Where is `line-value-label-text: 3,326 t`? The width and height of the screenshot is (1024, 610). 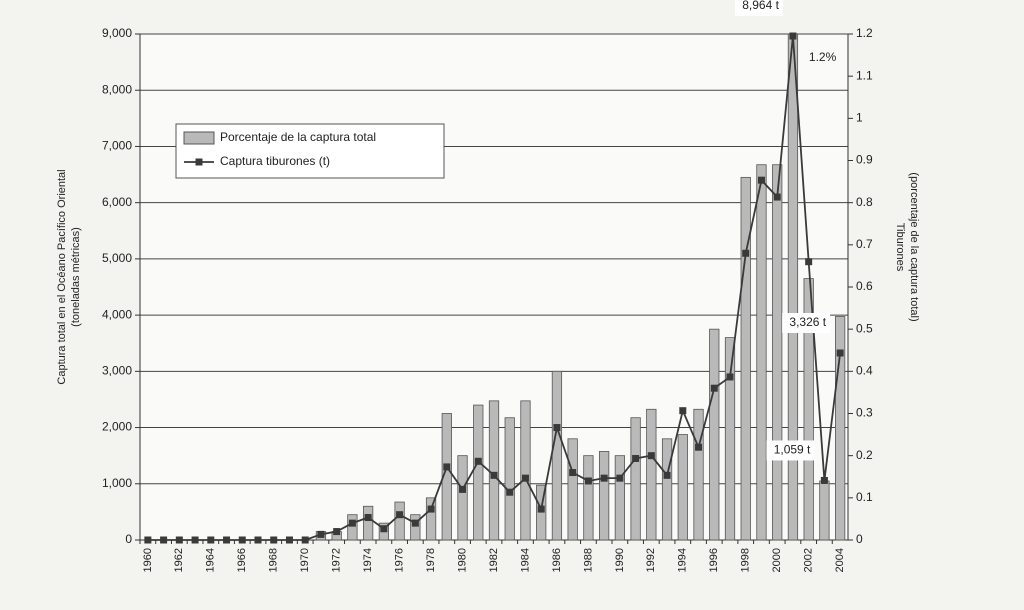
line-value-label-text: 3,326 t is located at coordinates (807, 322).